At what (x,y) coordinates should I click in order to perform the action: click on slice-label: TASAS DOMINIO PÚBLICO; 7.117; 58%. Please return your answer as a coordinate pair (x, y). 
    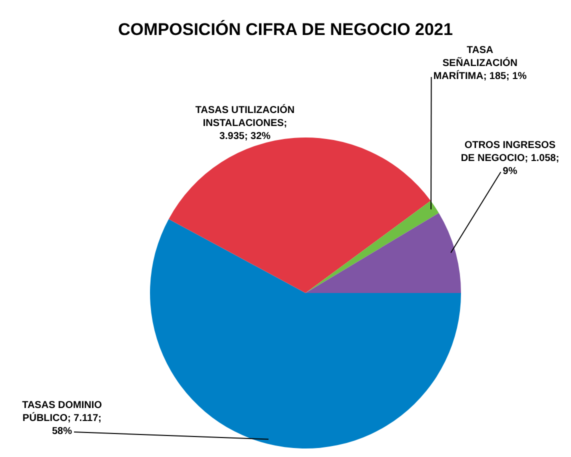
    Looking at the image, I should click on (62, 418).